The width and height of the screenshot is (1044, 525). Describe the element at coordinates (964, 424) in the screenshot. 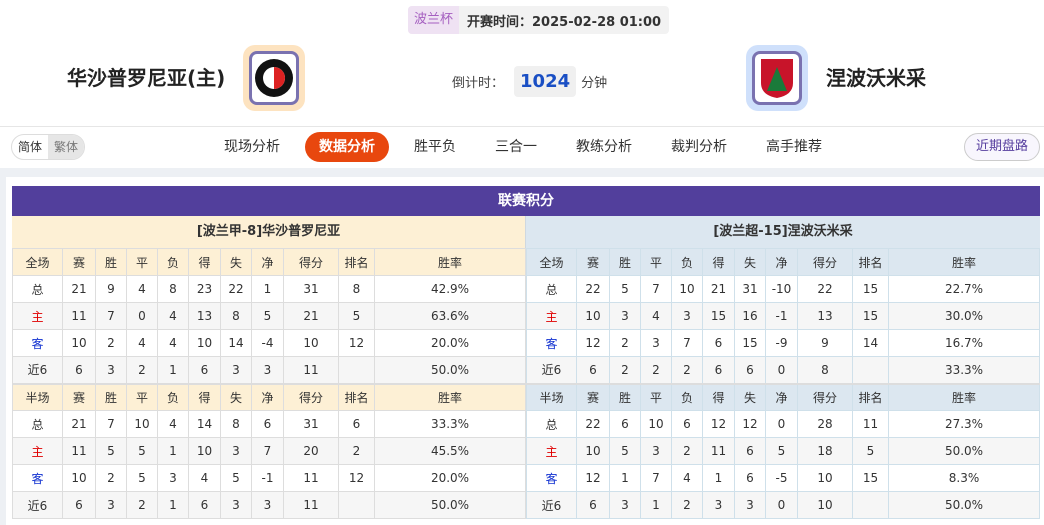

I see `table-cell: 27.3%` at that location.